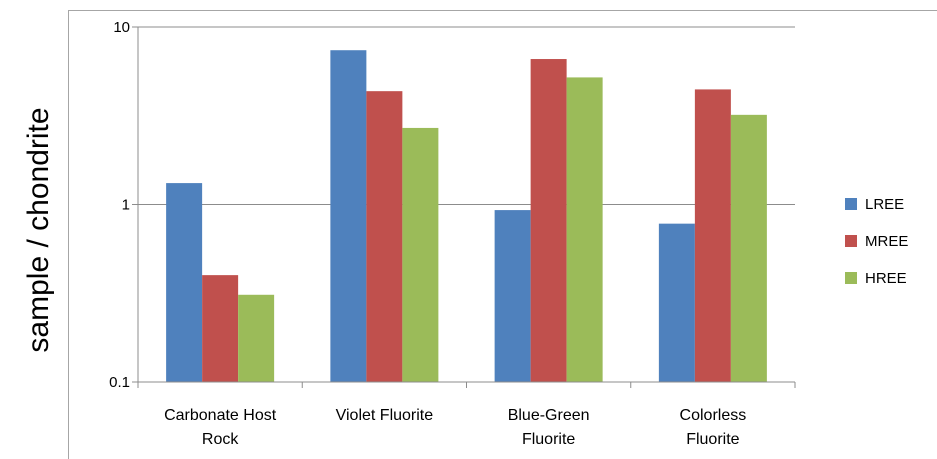 This screenshot has width=937, height=459. I want to click on legend-label-hree: HREE, so click(886, 278).